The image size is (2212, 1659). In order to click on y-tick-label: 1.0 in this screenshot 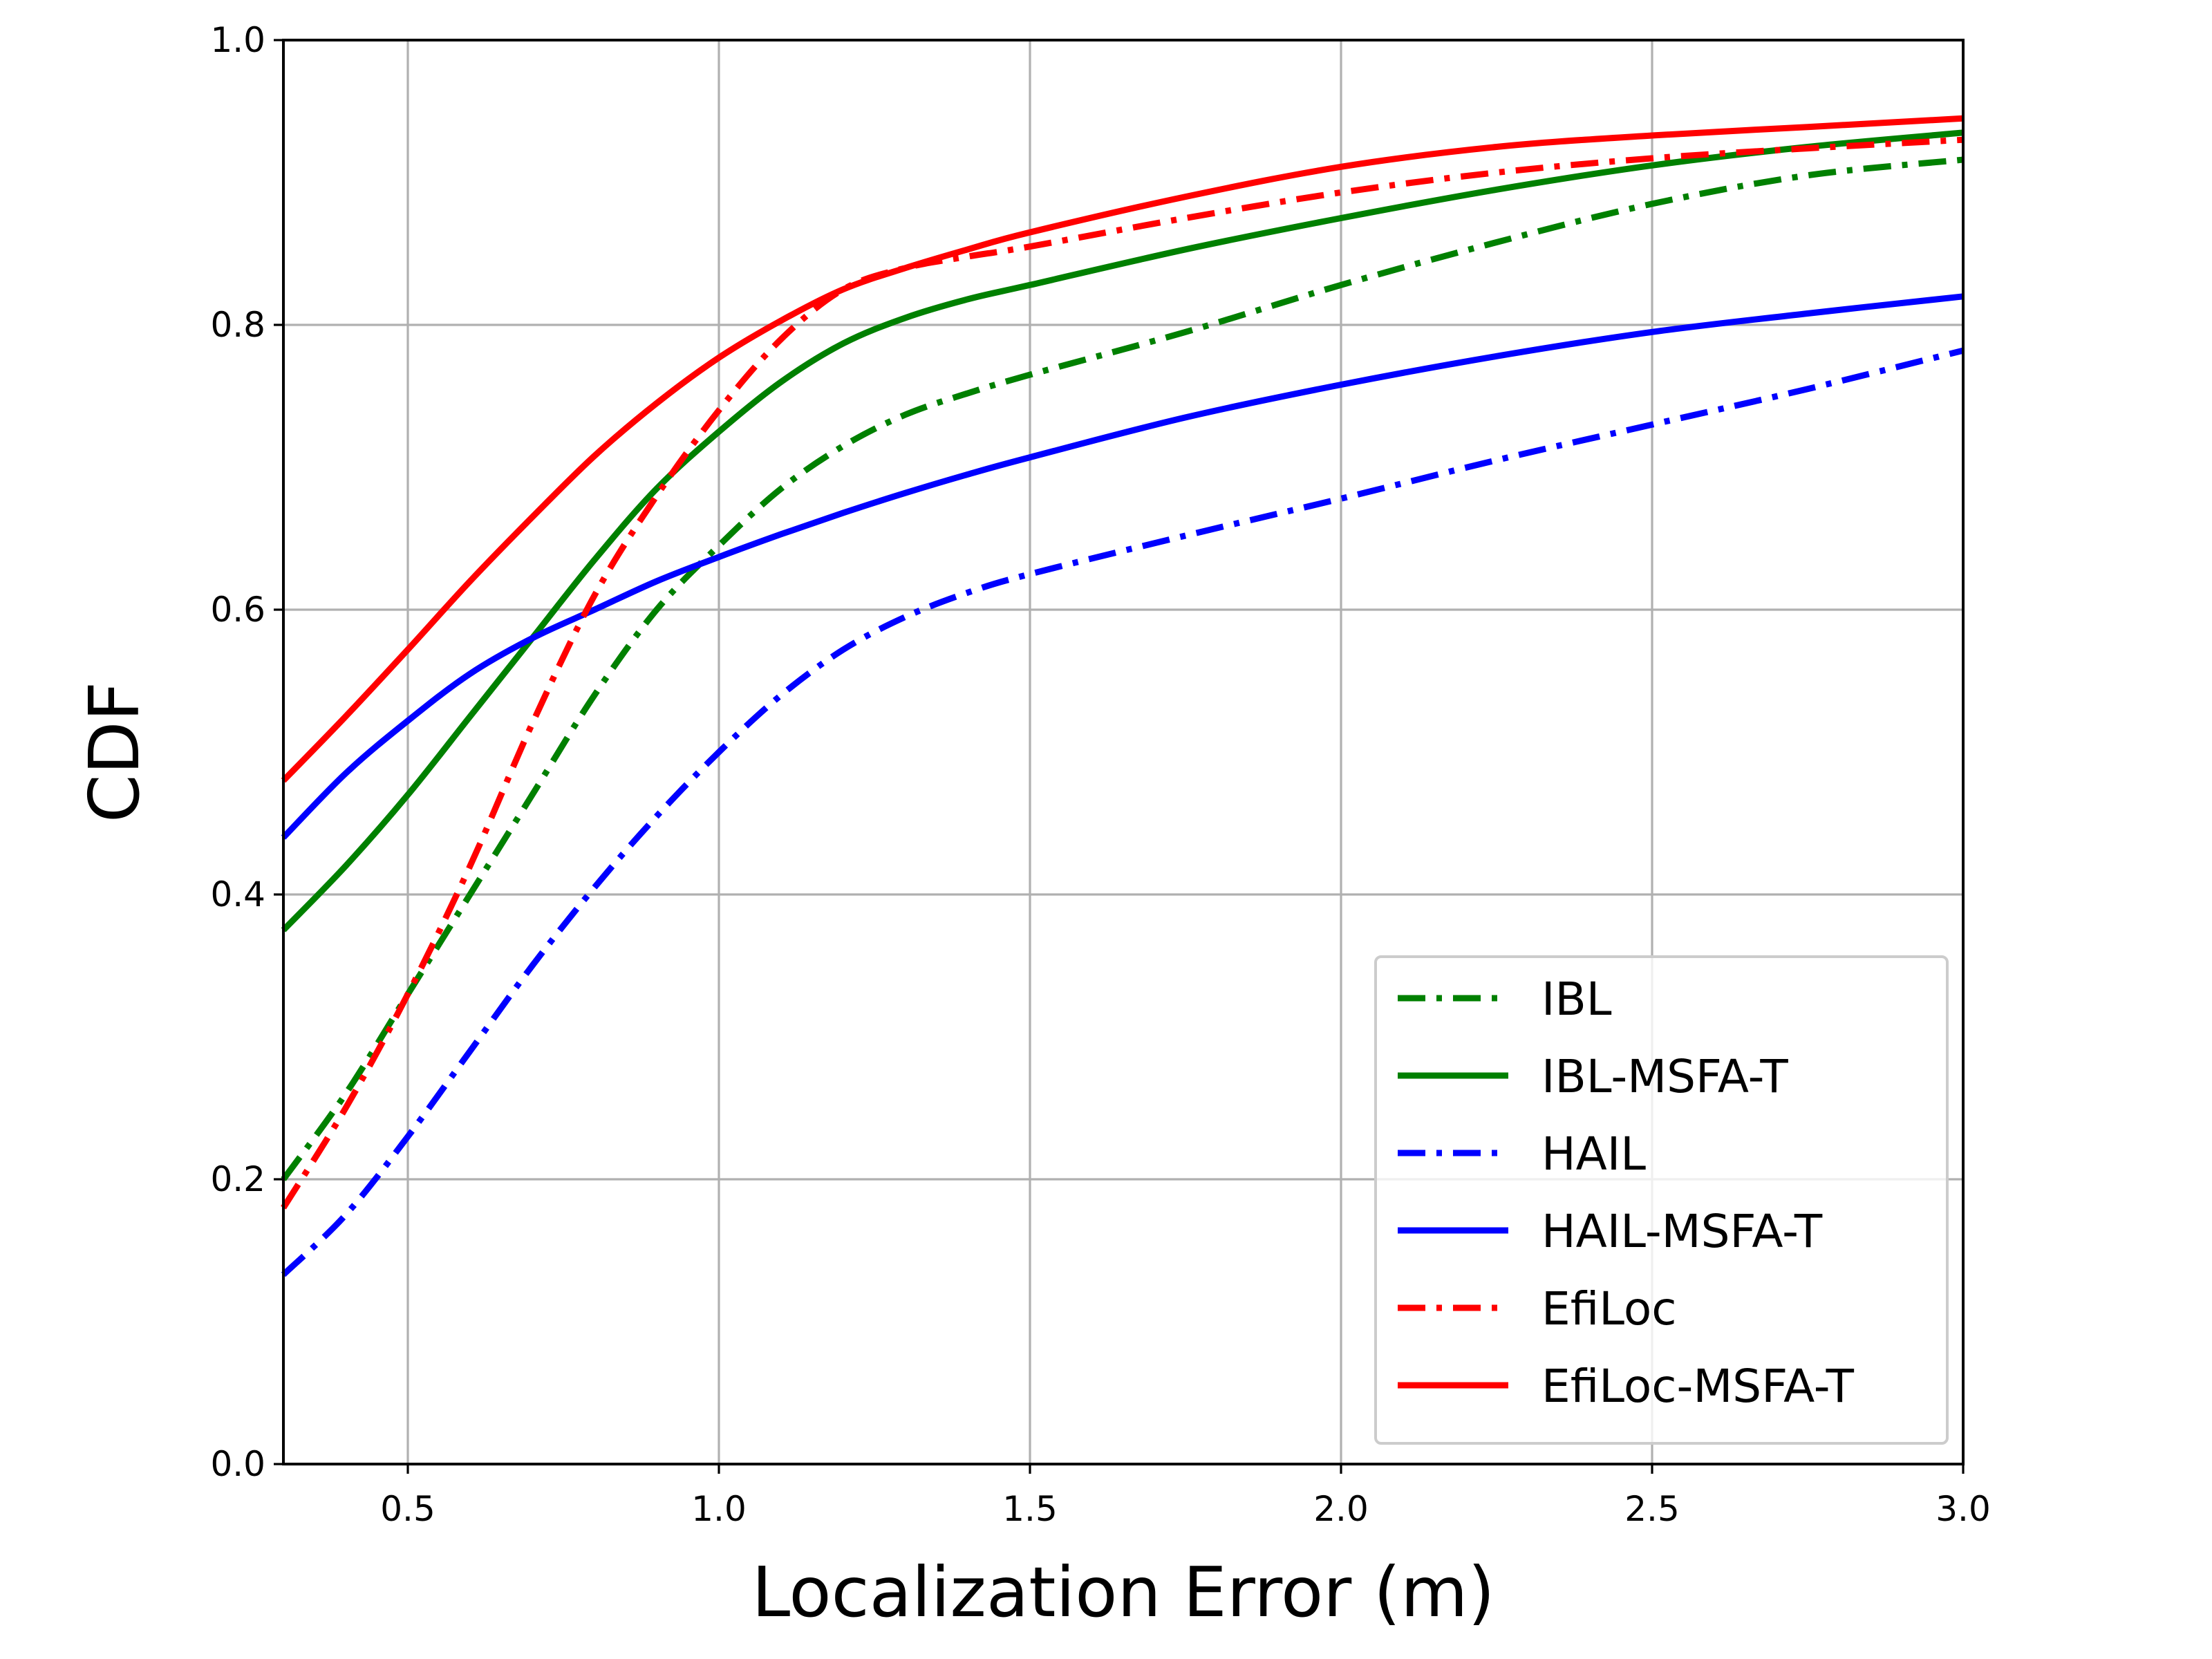, I will do `click(238, 40)`.